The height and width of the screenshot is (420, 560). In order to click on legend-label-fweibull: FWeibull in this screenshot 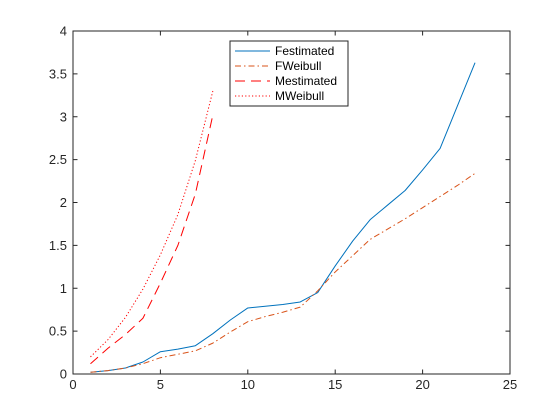, I will do `click(298, 66)`.